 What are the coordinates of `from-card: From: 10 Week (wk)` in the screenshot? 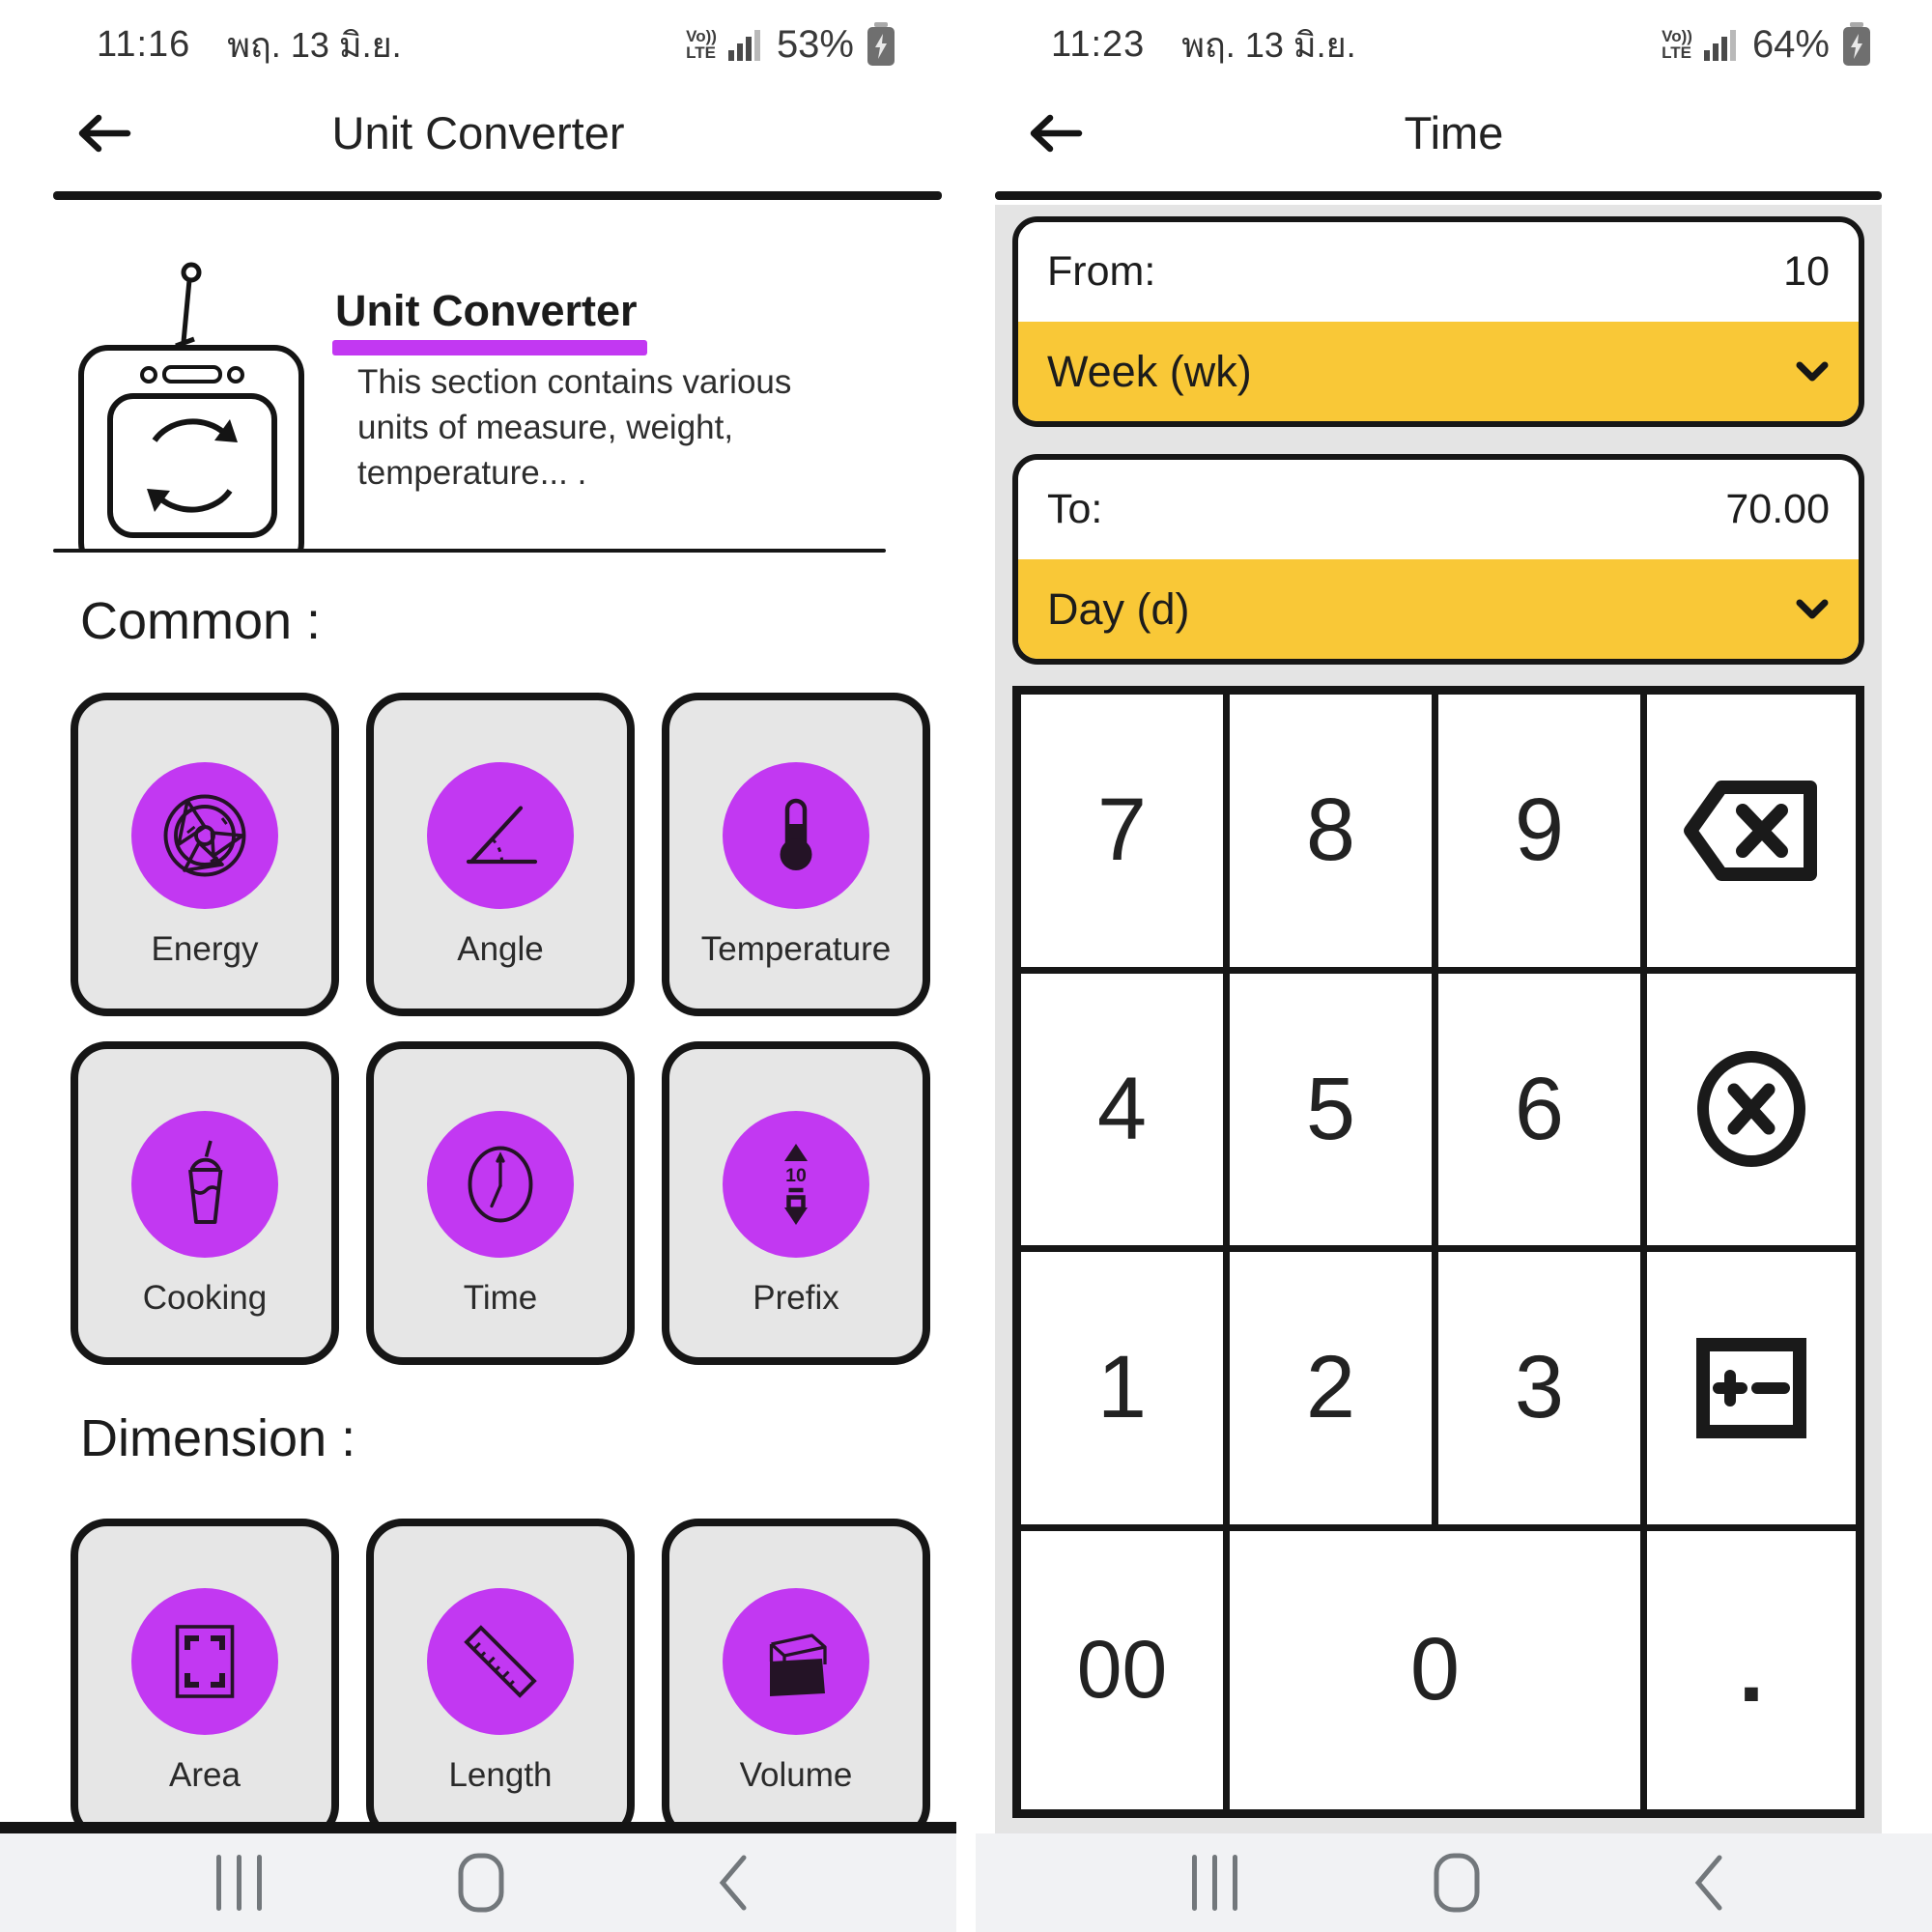 It's located at (1438, 321).